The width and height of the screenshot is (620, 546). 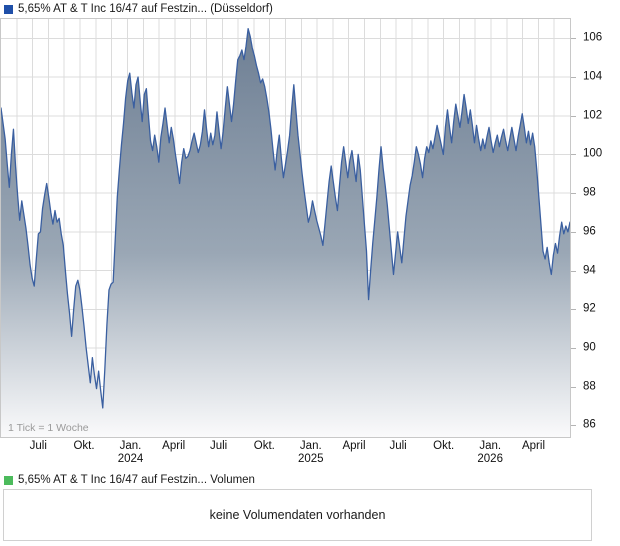 What do you see at coordinates (589, 308) in the screenshot?
I see `y-axis-label: 92` at bounding box center [589, 308].